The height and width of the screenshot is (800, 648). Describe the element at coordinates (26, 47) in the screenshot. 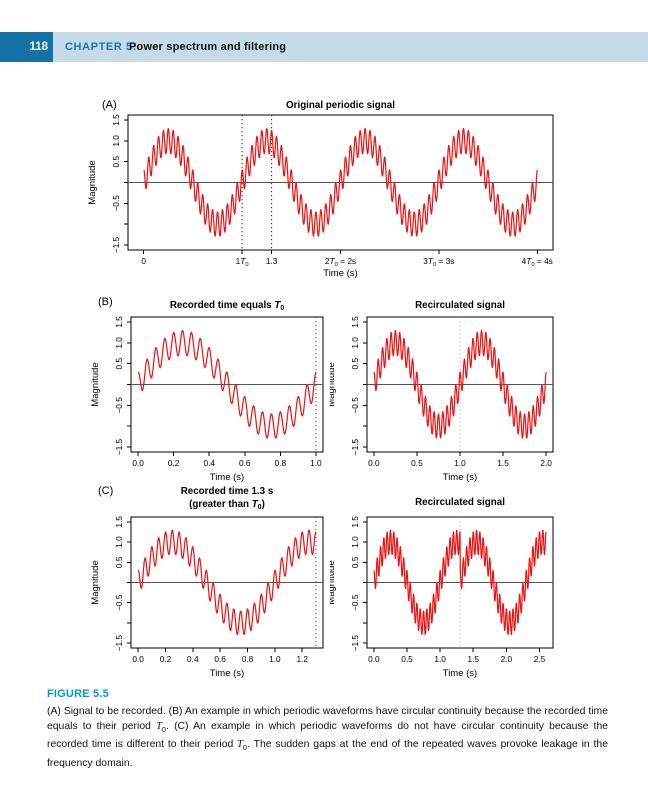

I see `page-number-box: 118` at that location.